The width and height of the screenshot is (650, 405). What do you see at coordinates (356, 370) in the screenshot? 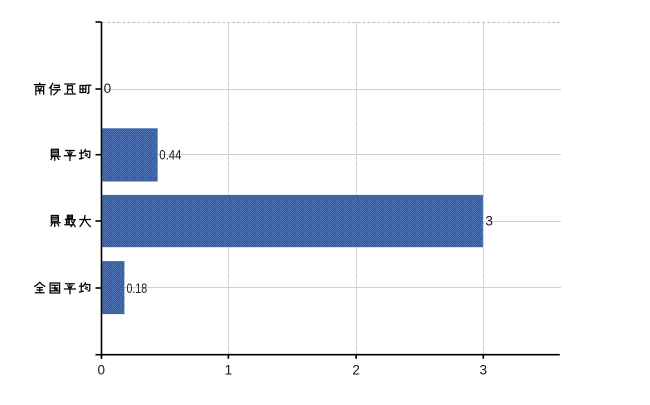
I see `svg-text: 2` at bounding box center [356, 370].